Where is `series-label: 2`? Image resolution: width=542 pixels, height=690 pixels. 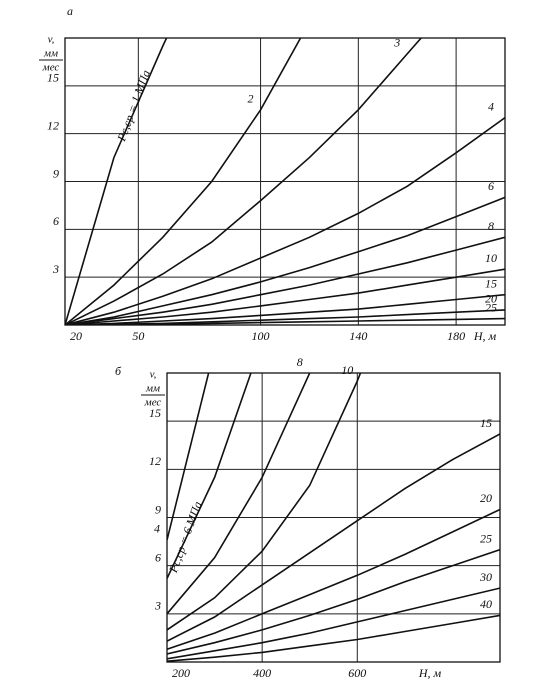 series-label: 2 is located at coordinates (251, 99).